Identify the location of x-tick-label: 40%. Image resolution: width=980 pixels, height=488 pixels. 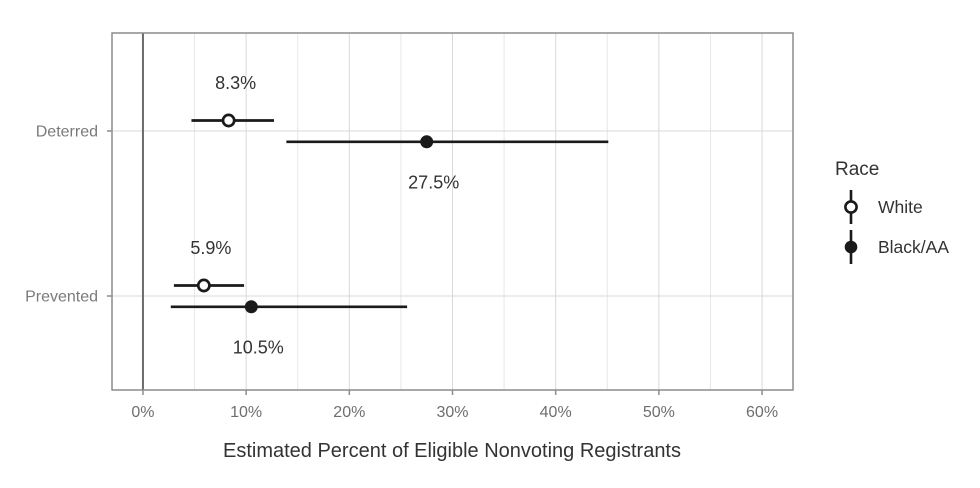
(556, 412).